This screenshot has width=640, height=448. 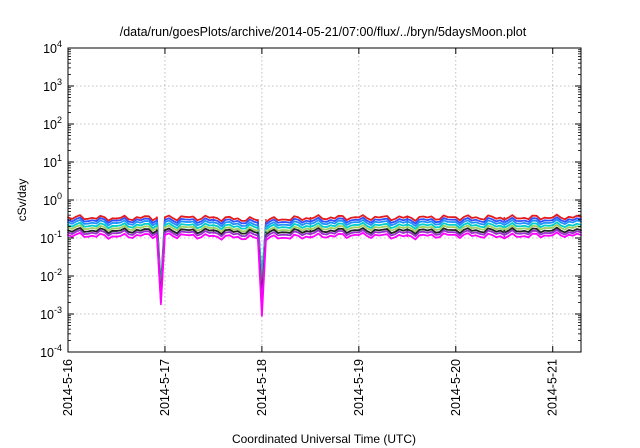 What do you see at coordinates (165, 387) in the screenshot?
I see `x-tick-label: 2014-5-17` at bounding box center [165, 387].